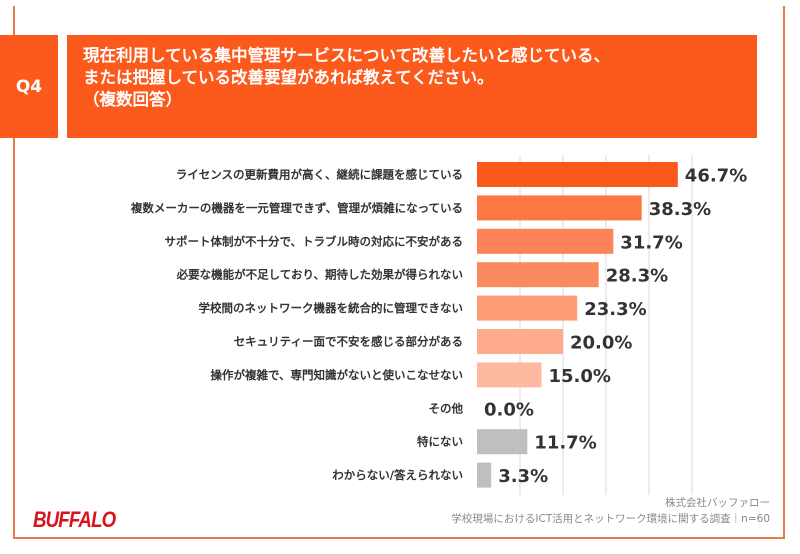 This screenshot has height=554, width=800. I want to click on question-label: Q4, so click(29, 86).